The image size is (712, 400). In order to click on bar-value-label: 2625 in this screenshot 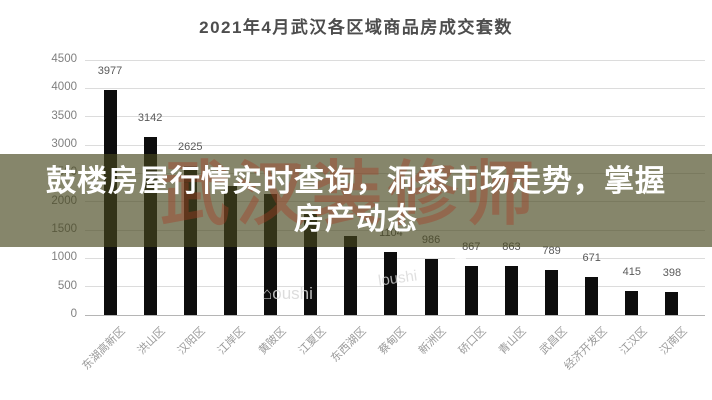, I will do `click(190, 147)`.